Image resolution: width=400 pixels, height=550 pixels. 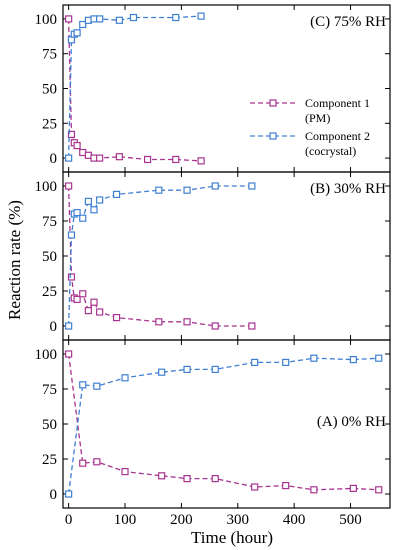 I want to click on legend-label-2: Component 2, so click(x=337, y=136).